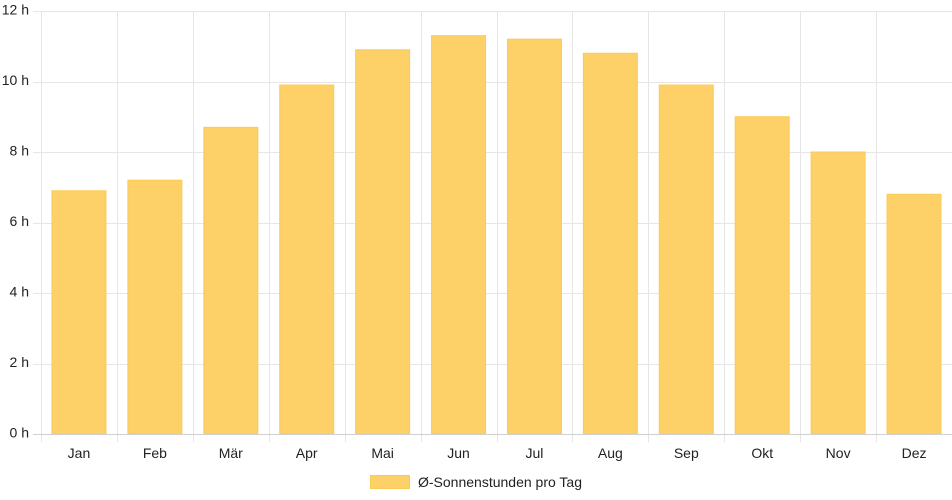 Image resolution: width=952 pixels, height=500 pixels. Describe the element at coordinates (19, 151) in the screenshot. I see `y-tick-label: 8 h` at that location.